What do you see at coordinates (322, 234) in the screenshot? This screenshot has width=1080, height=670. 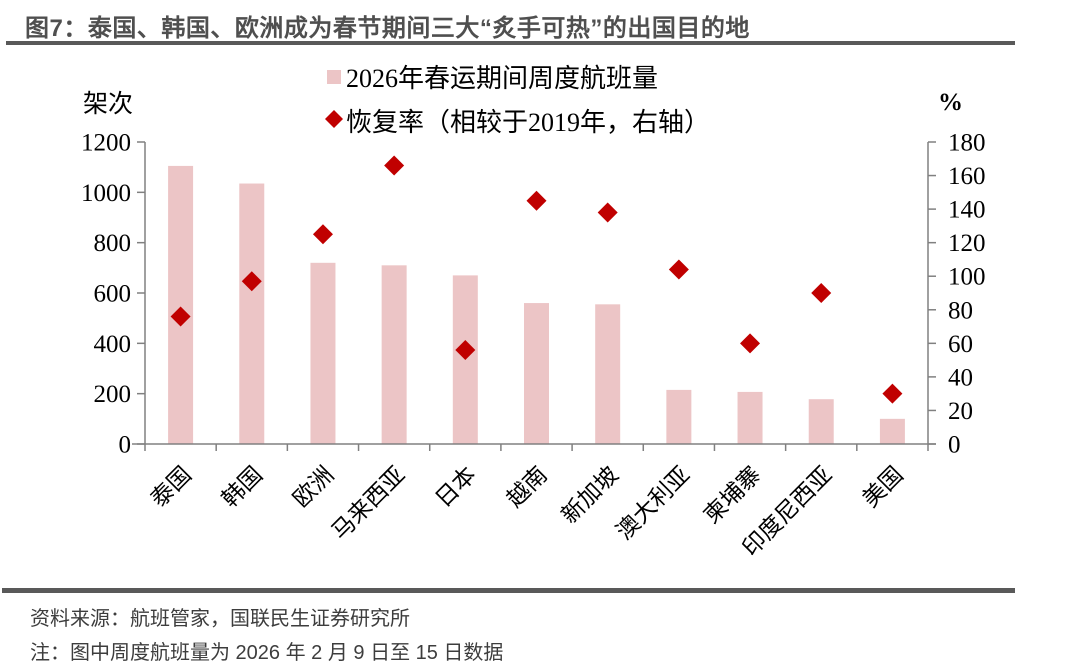 I see `diamond-欧洲` at bounding box center [322, 234].